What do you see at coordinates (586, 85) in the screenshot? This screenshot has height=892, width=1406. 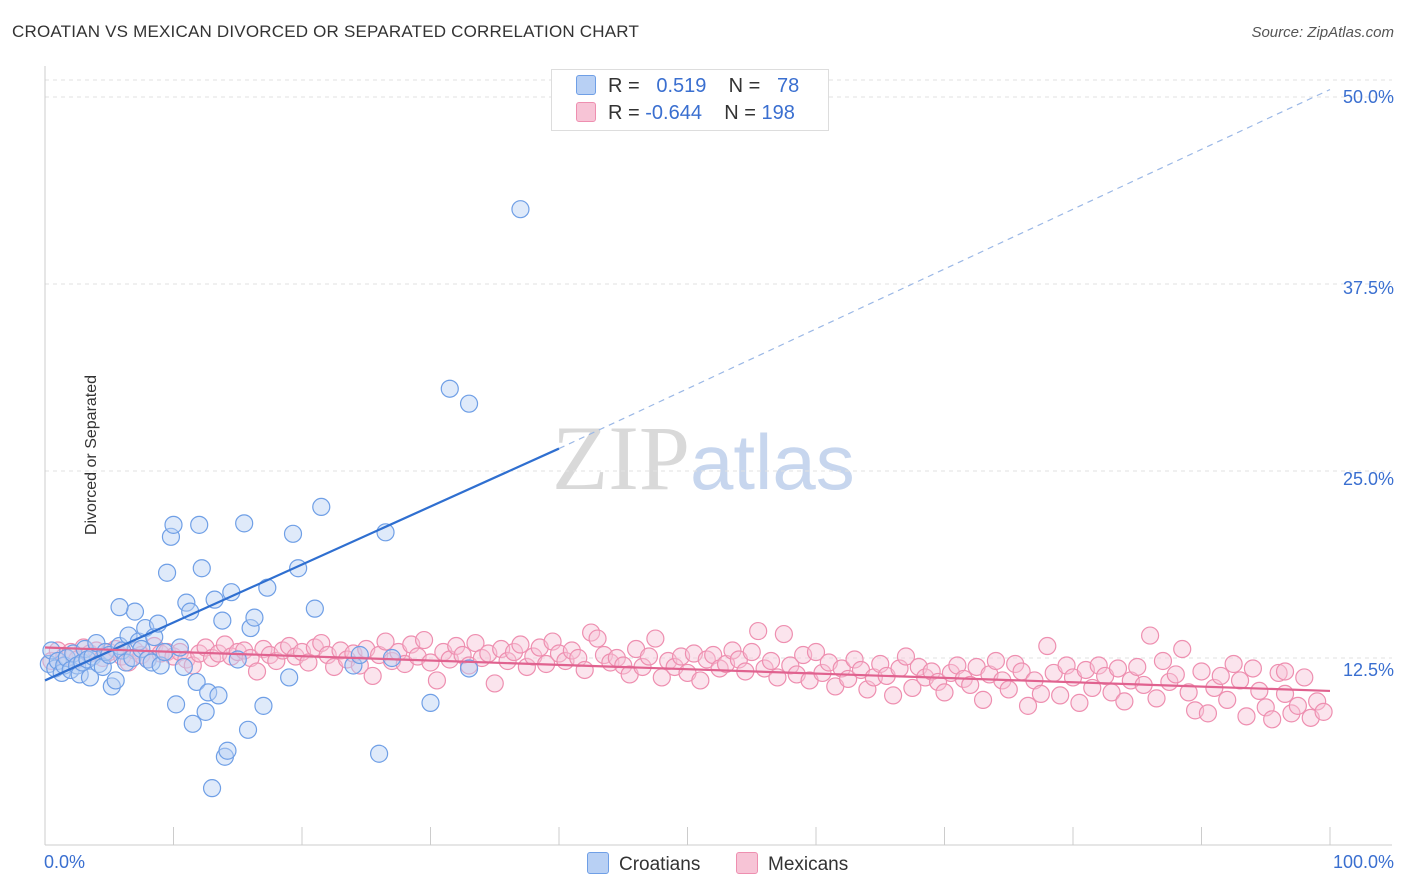 I see `croatians-swatch` at bounding box center [586, 85].